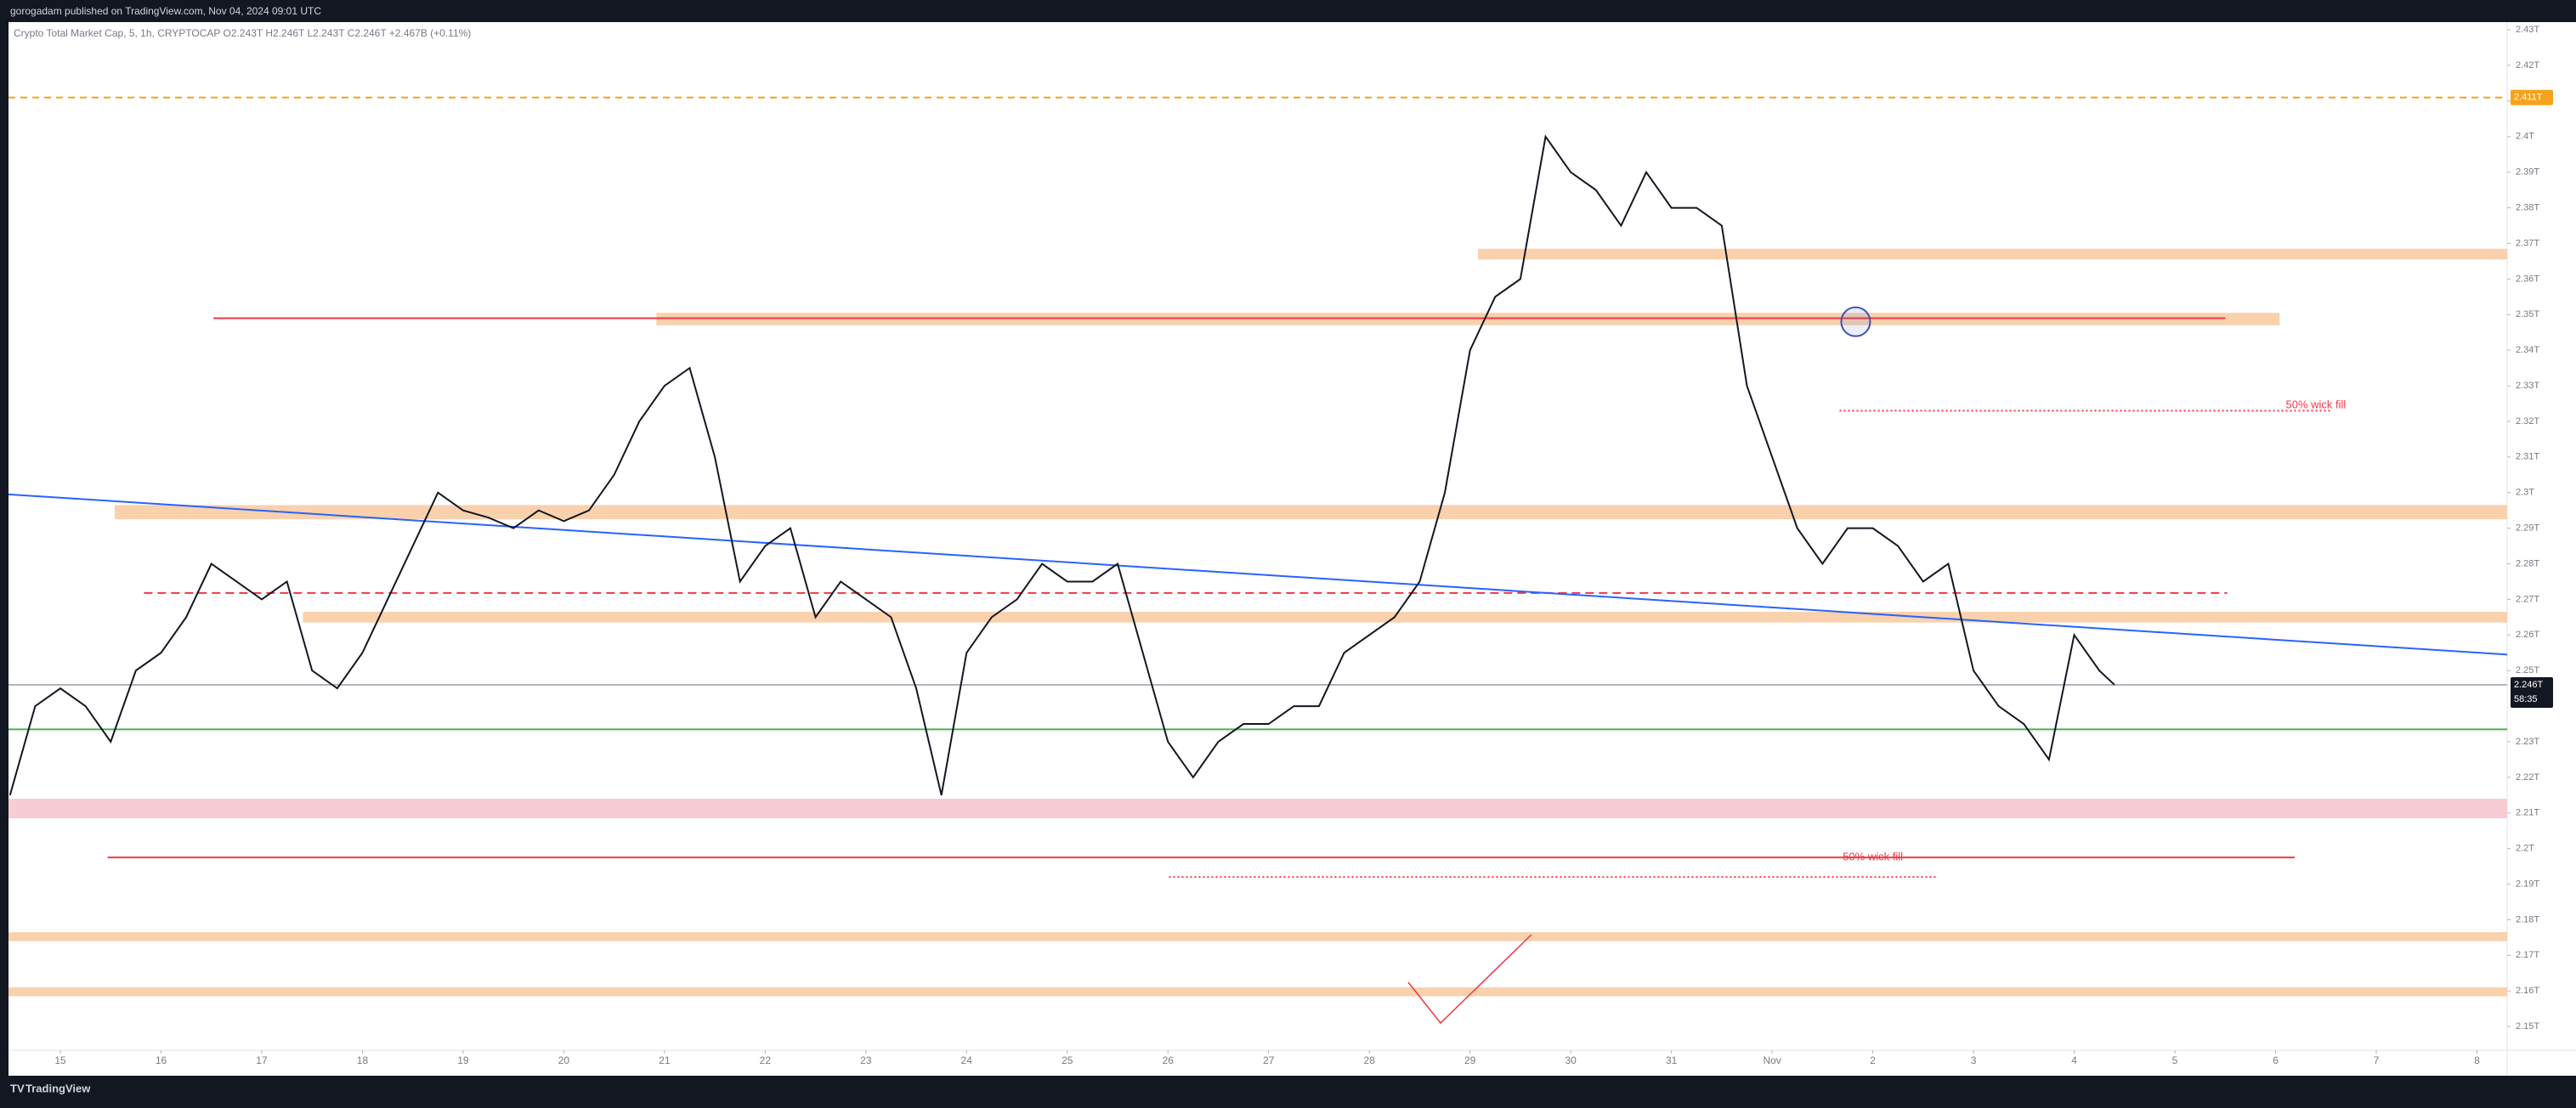  I want to click on x-tick-label: 22, so click(766, 1060).